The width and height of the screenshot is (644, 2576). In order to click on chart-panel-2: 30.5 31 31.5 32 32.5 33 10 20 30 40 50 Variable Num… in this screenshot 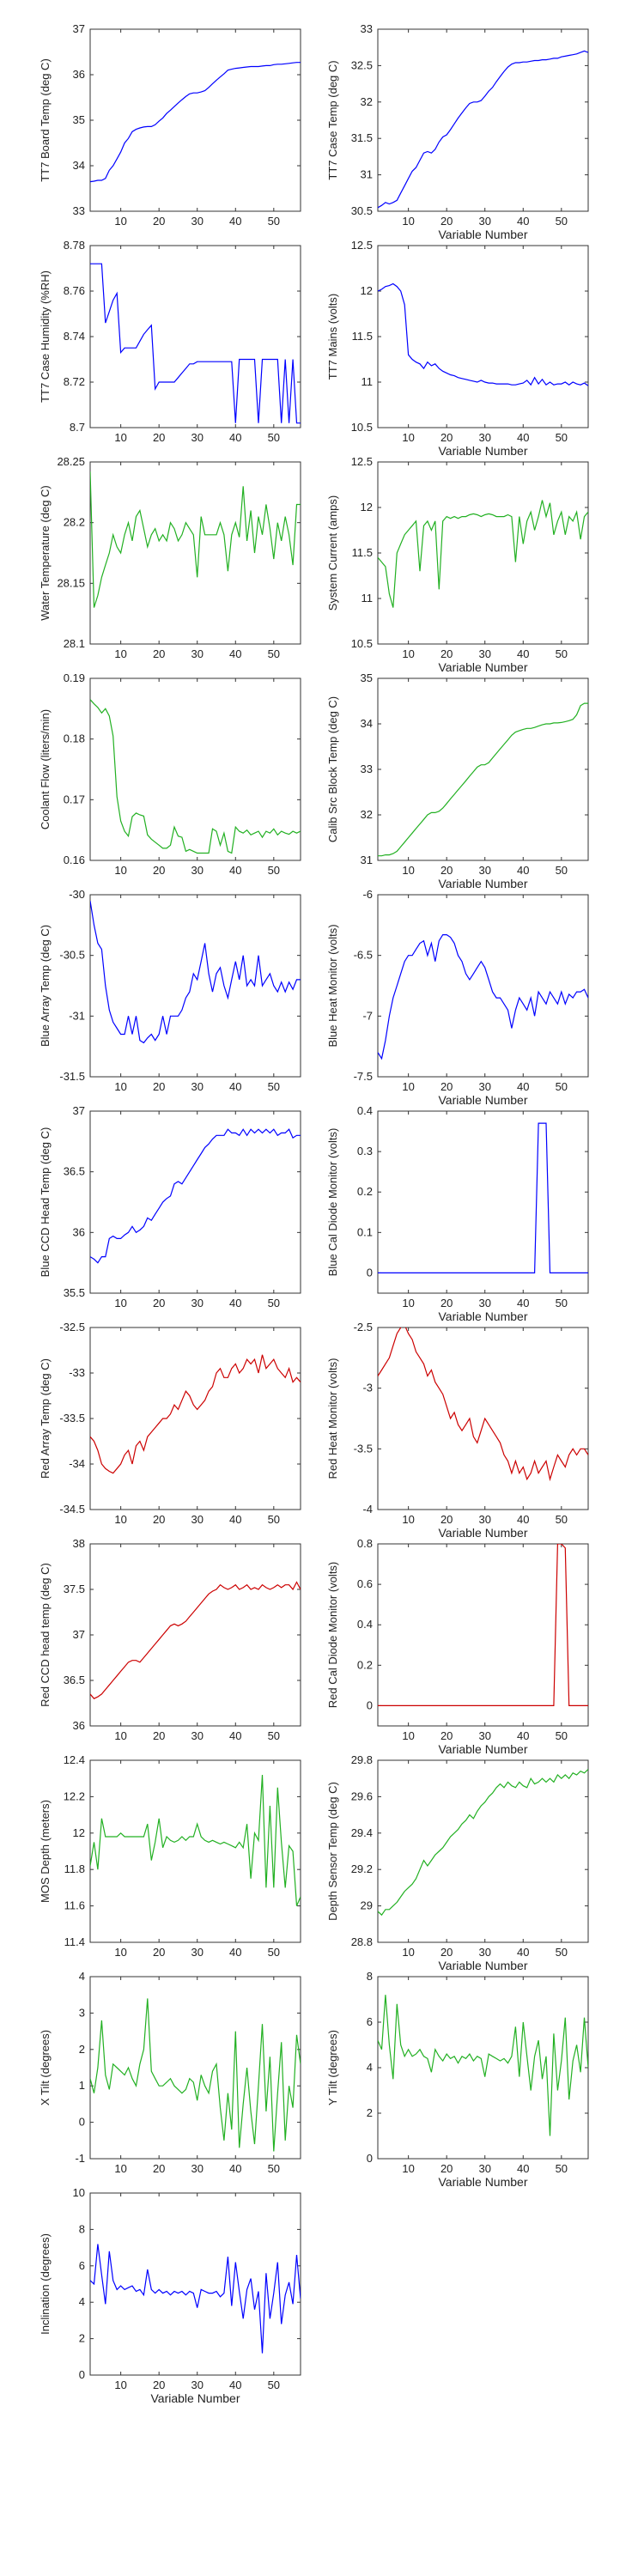, I will do `click(457, 132)`.